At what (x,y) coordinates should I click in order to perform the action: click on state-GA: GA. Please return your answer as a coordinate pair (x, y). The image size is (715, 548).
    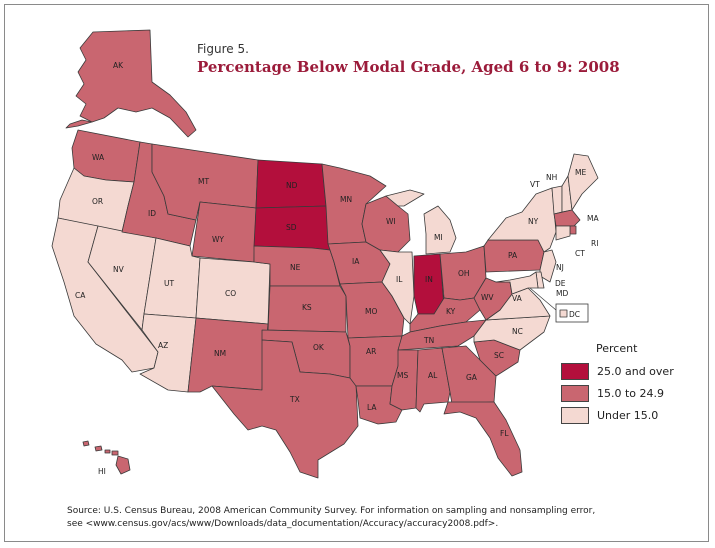
    Looking at the image, I should click on (469, 375).